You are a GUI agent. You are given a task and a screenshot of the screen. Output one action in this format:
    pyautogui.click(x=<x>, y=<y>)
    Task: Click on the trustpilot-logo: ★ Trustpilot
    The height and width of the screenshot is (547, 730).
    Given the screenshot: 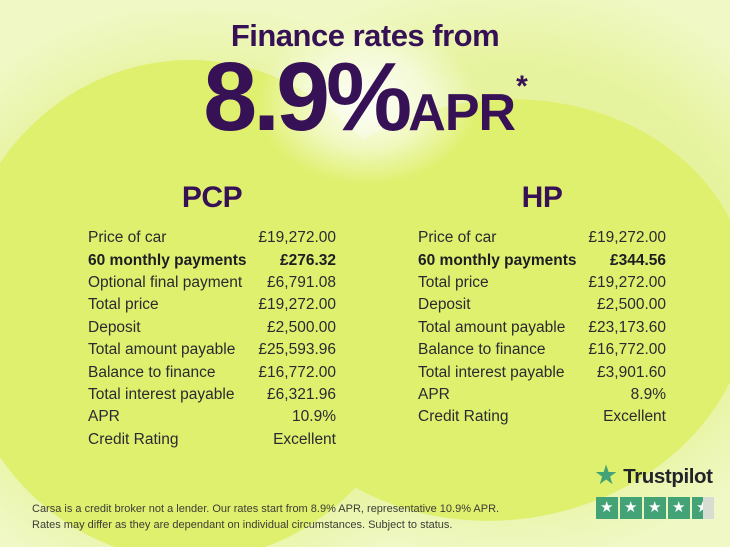 What is the action you would take?
    pyautogui.click(x=657, y=475)
    